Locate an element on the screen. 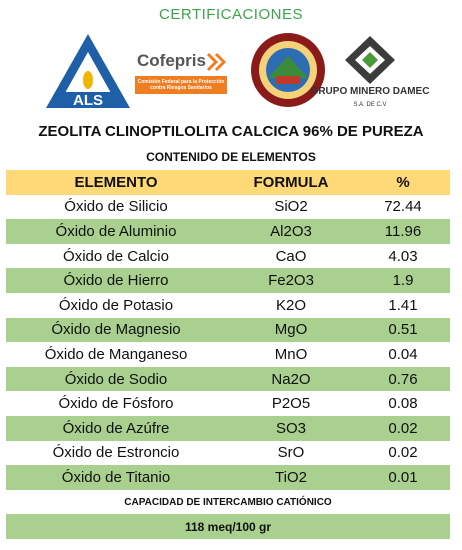 The image size is (462, 550). table-cell: MnO is located at coordinates (291, 354).